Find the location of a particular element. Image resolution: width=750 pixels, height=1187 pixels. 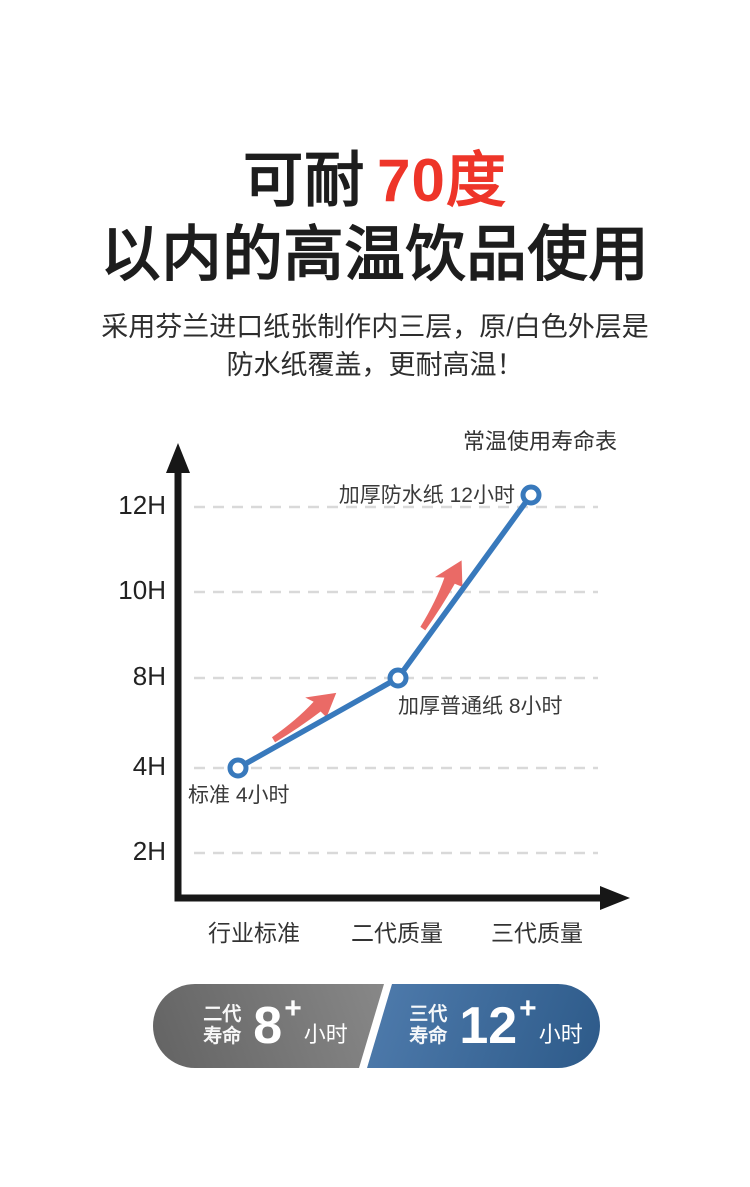

y-tick-8h: 8H is located at coordinates (149, 676).